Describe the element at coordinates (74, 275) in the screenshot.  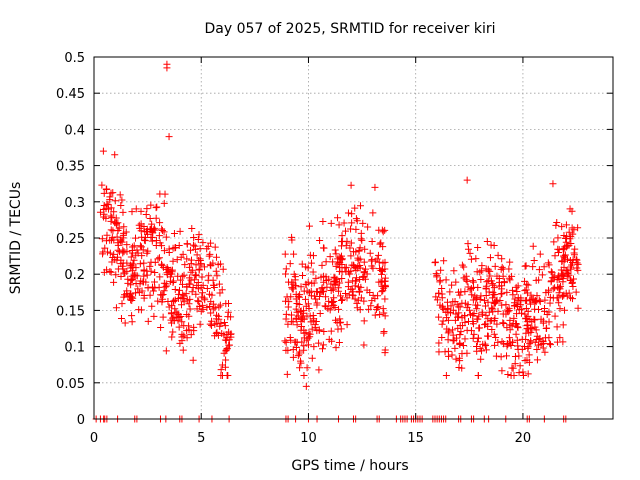
I see `y-tick-label: 0.2` at that location.